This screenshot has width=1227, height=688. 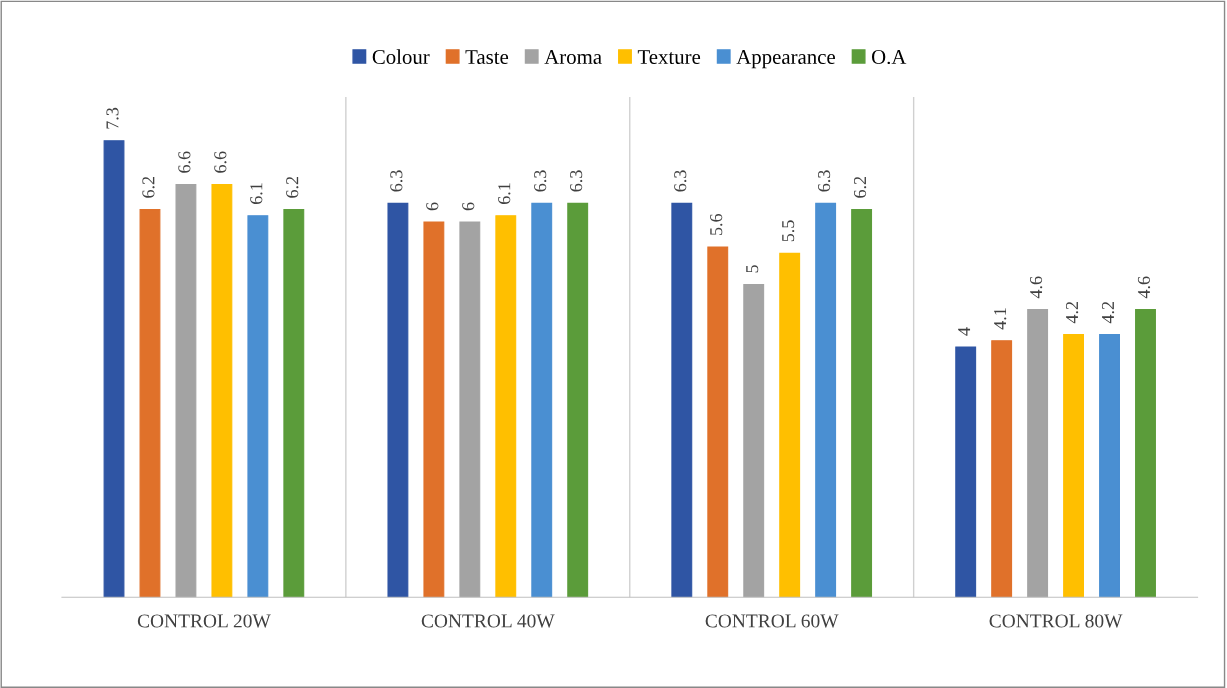 What do you see at coordinates (788, 231) in the screenshot?
I see `data-label: 5.5` at bounding box center [788, 231].